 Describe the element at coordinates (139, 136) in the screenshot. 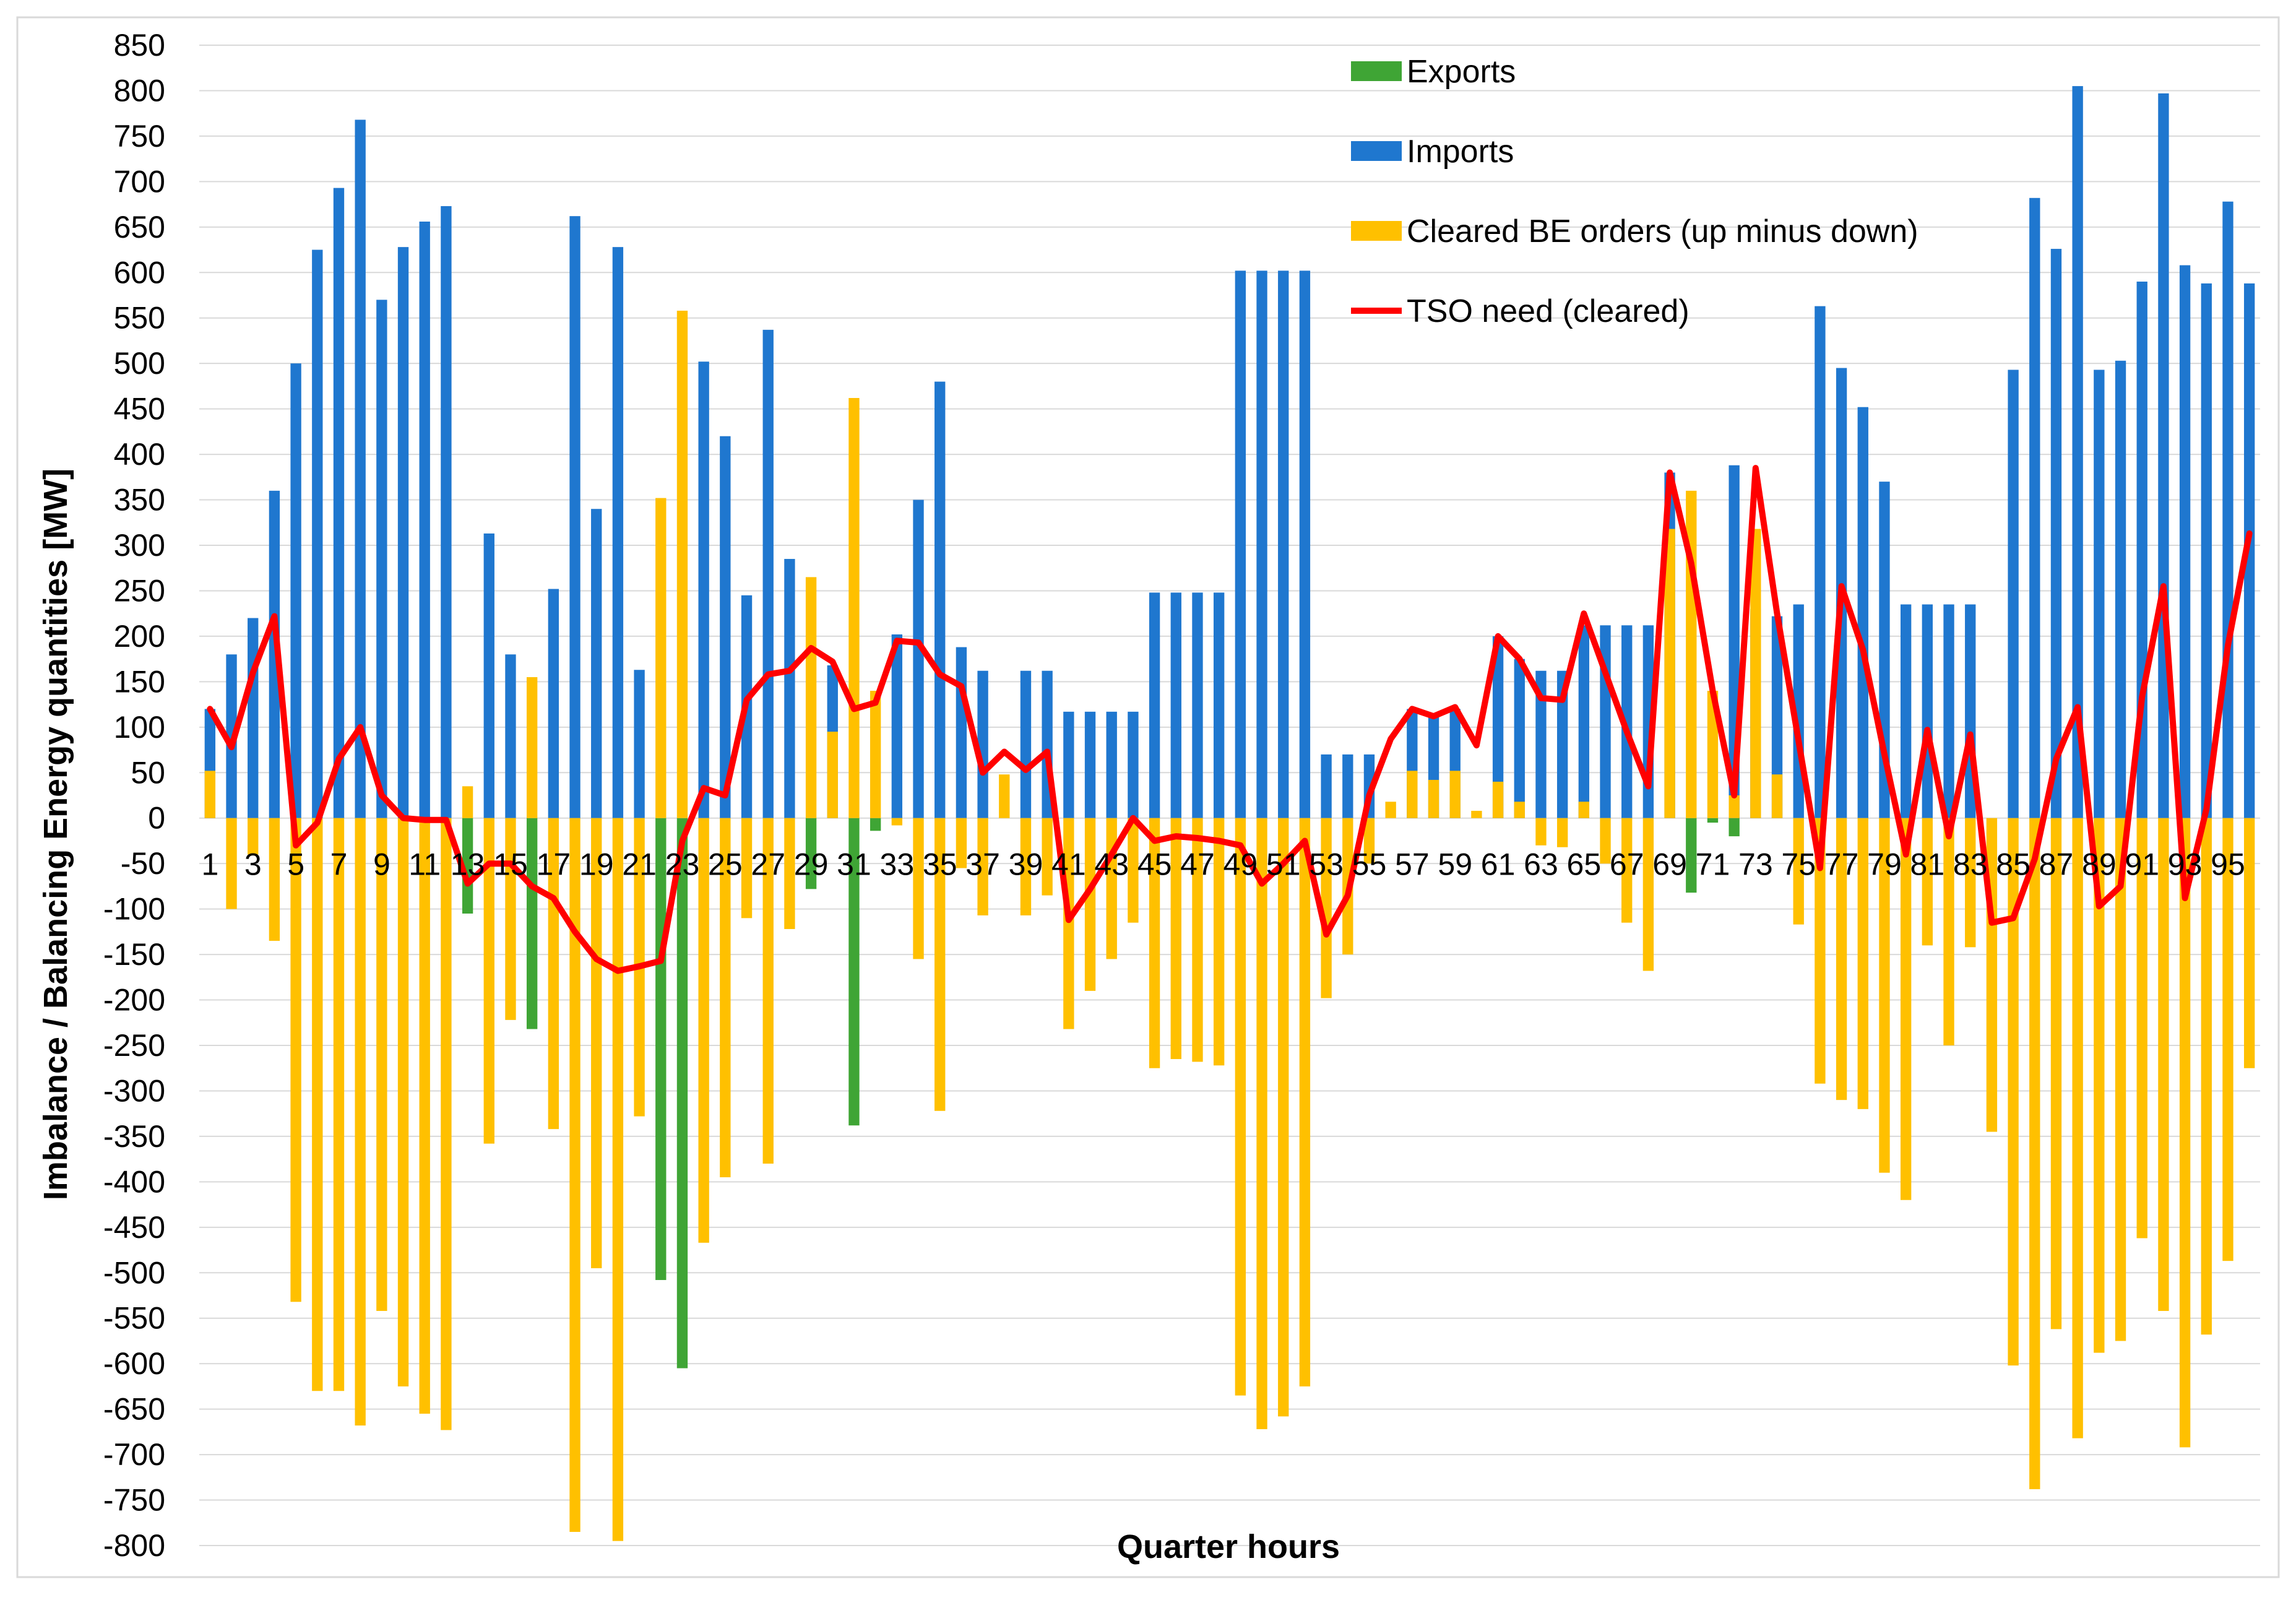

I see `y-tick-label: 750` at that location.